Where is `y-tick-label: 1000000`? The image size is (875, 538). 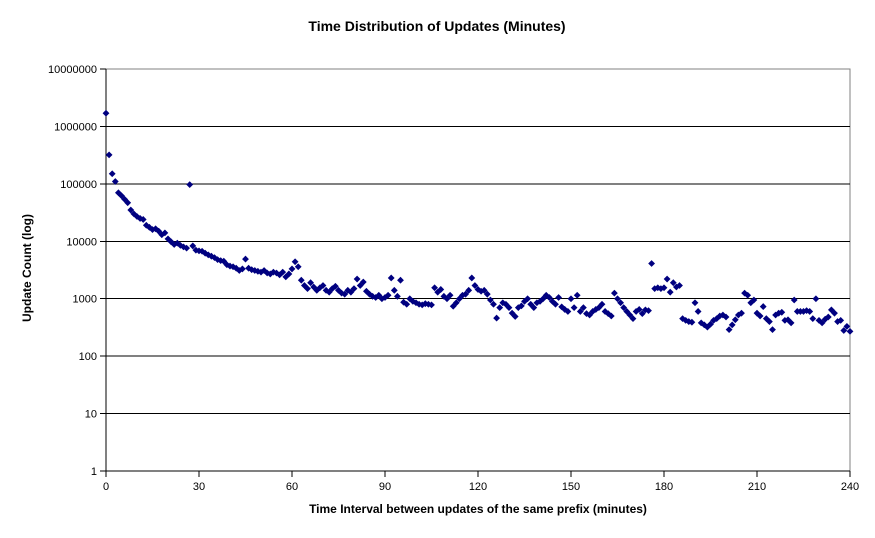 y-tick-label: 1000000 is located at coordinates (75, 127).